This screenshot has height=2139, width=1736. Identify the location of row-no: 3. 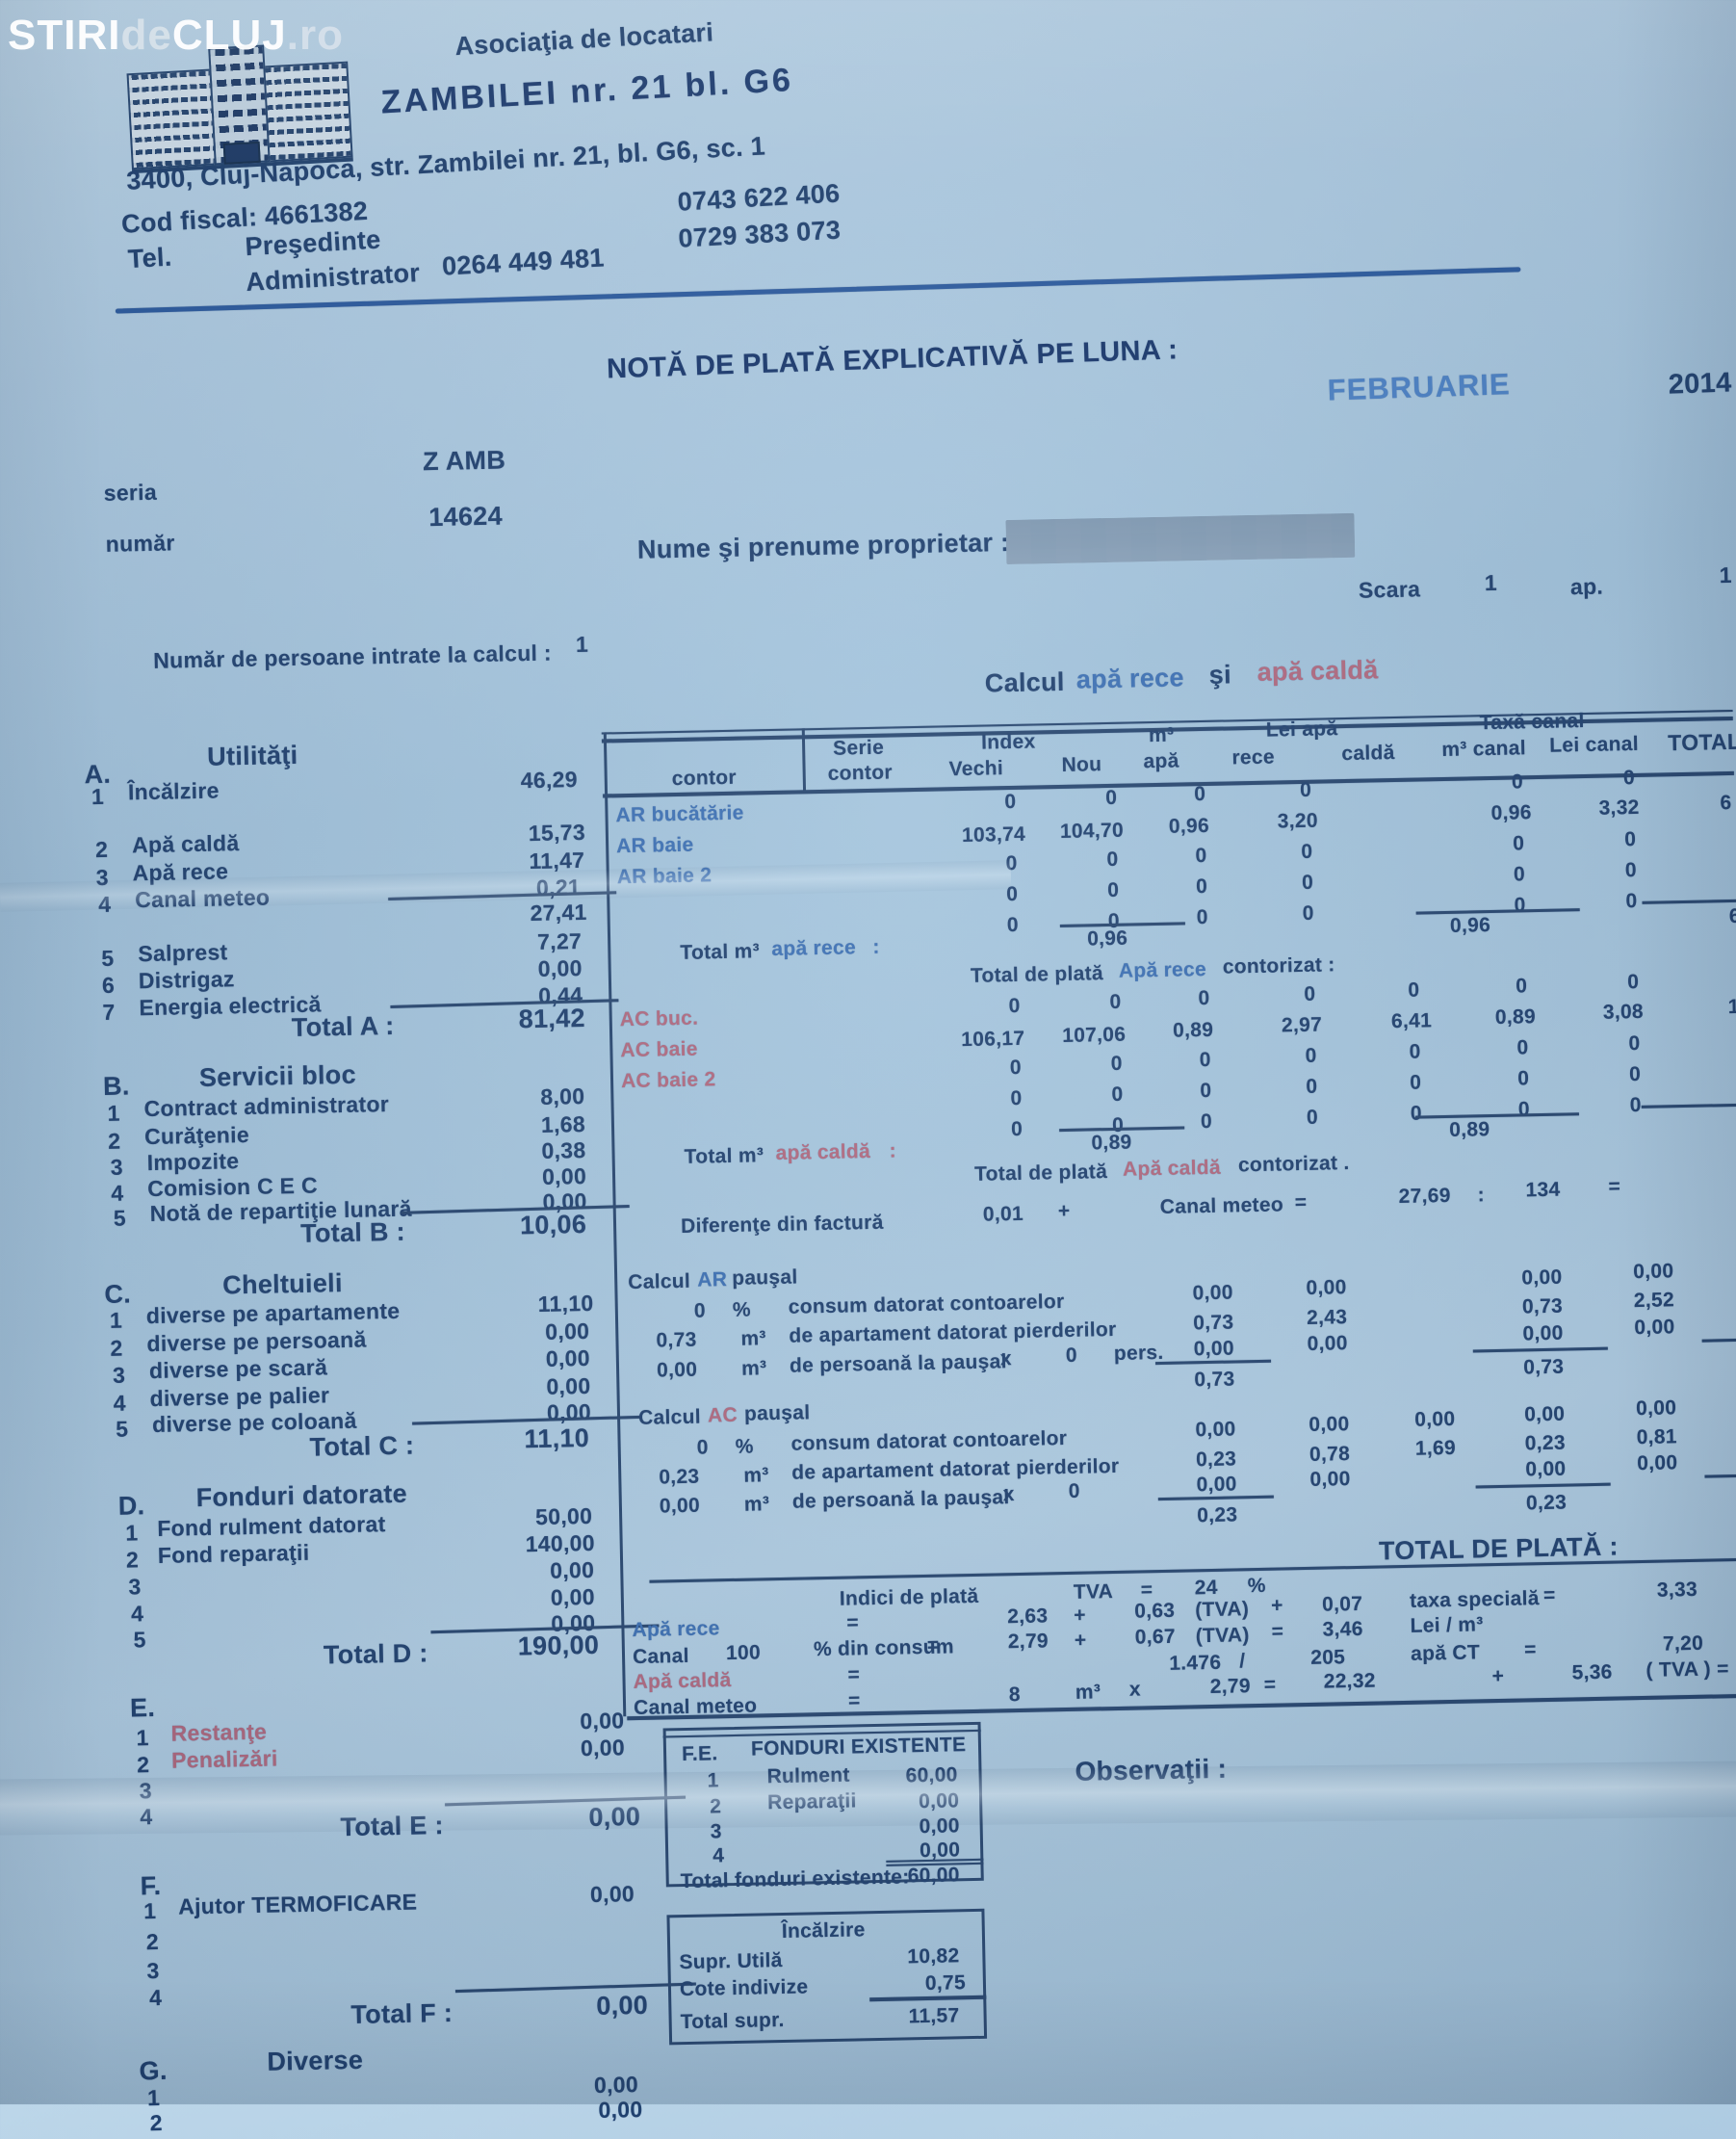
(153, 1971).